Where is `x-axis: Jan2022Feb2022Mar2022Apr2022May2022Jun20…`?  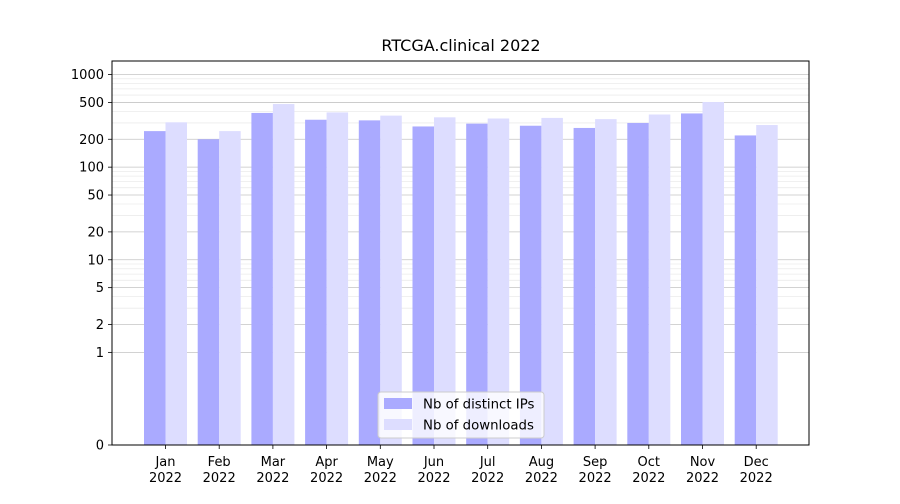 x-axis: Jan2022Feb2022Mar2022Apr2022May2022Jun20… is located at coordinates (461, 465).